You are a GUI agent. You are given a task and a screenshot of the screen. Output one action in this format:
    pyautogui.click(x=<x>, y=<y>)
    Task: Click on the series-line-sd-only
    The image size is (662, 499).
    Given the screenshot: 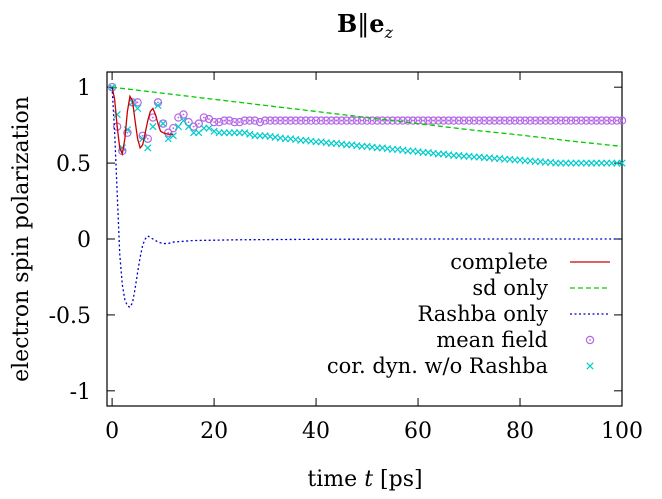 What is the action you would take?
    pyautogui.click(x=367, y=117)
    